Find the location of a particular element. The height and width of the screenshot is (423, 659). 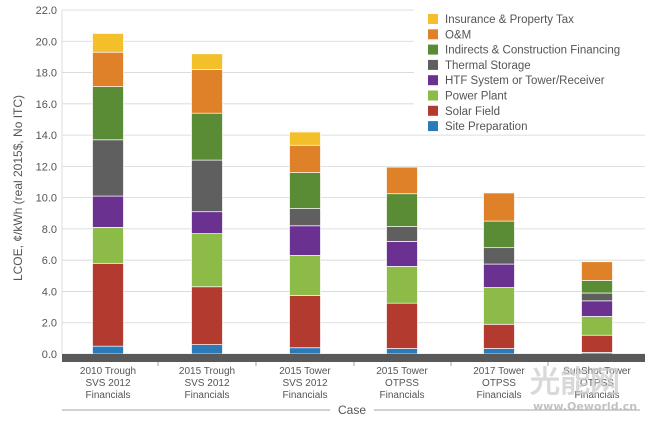

y-tick-label: 2.0 is located at coordinates (49, 324).